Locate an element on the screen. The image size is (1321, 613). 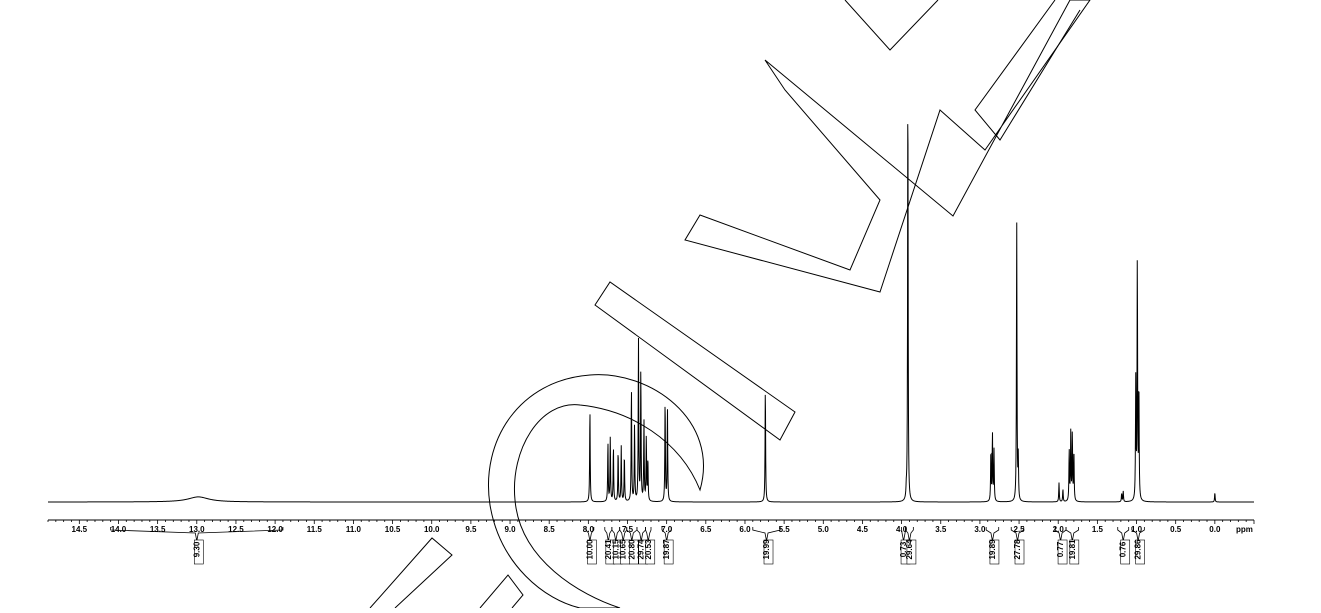
integral-value-label: 10.65 is located at coordinates (623, 549).